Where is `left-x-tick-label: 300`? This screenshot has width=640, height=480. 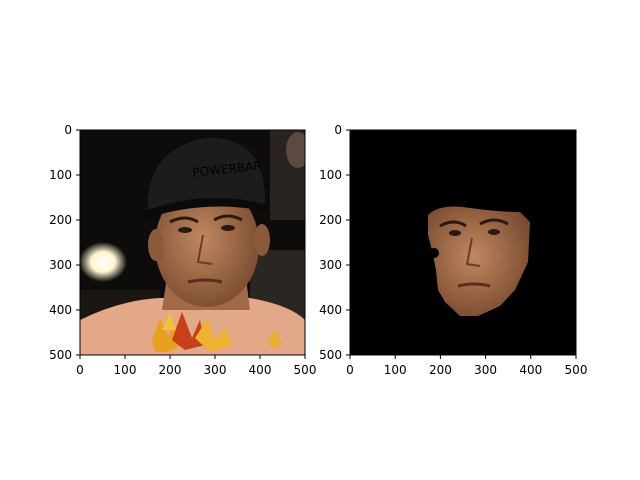
left-x-tick-label: 300 is located at coordinates (215, 370).